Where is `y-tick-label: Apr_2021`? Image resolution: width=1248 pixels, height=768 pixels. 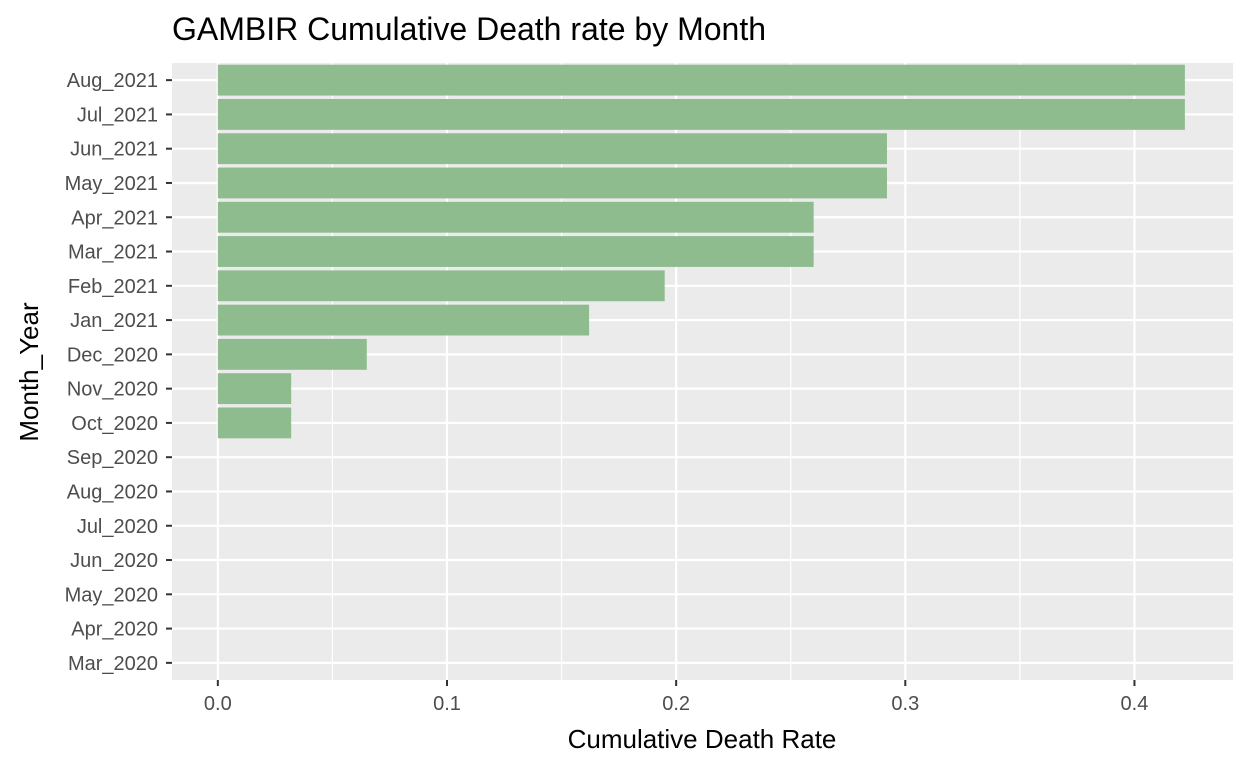 y-tick-label: Apr_2021 is located at coordinates (114, 218).